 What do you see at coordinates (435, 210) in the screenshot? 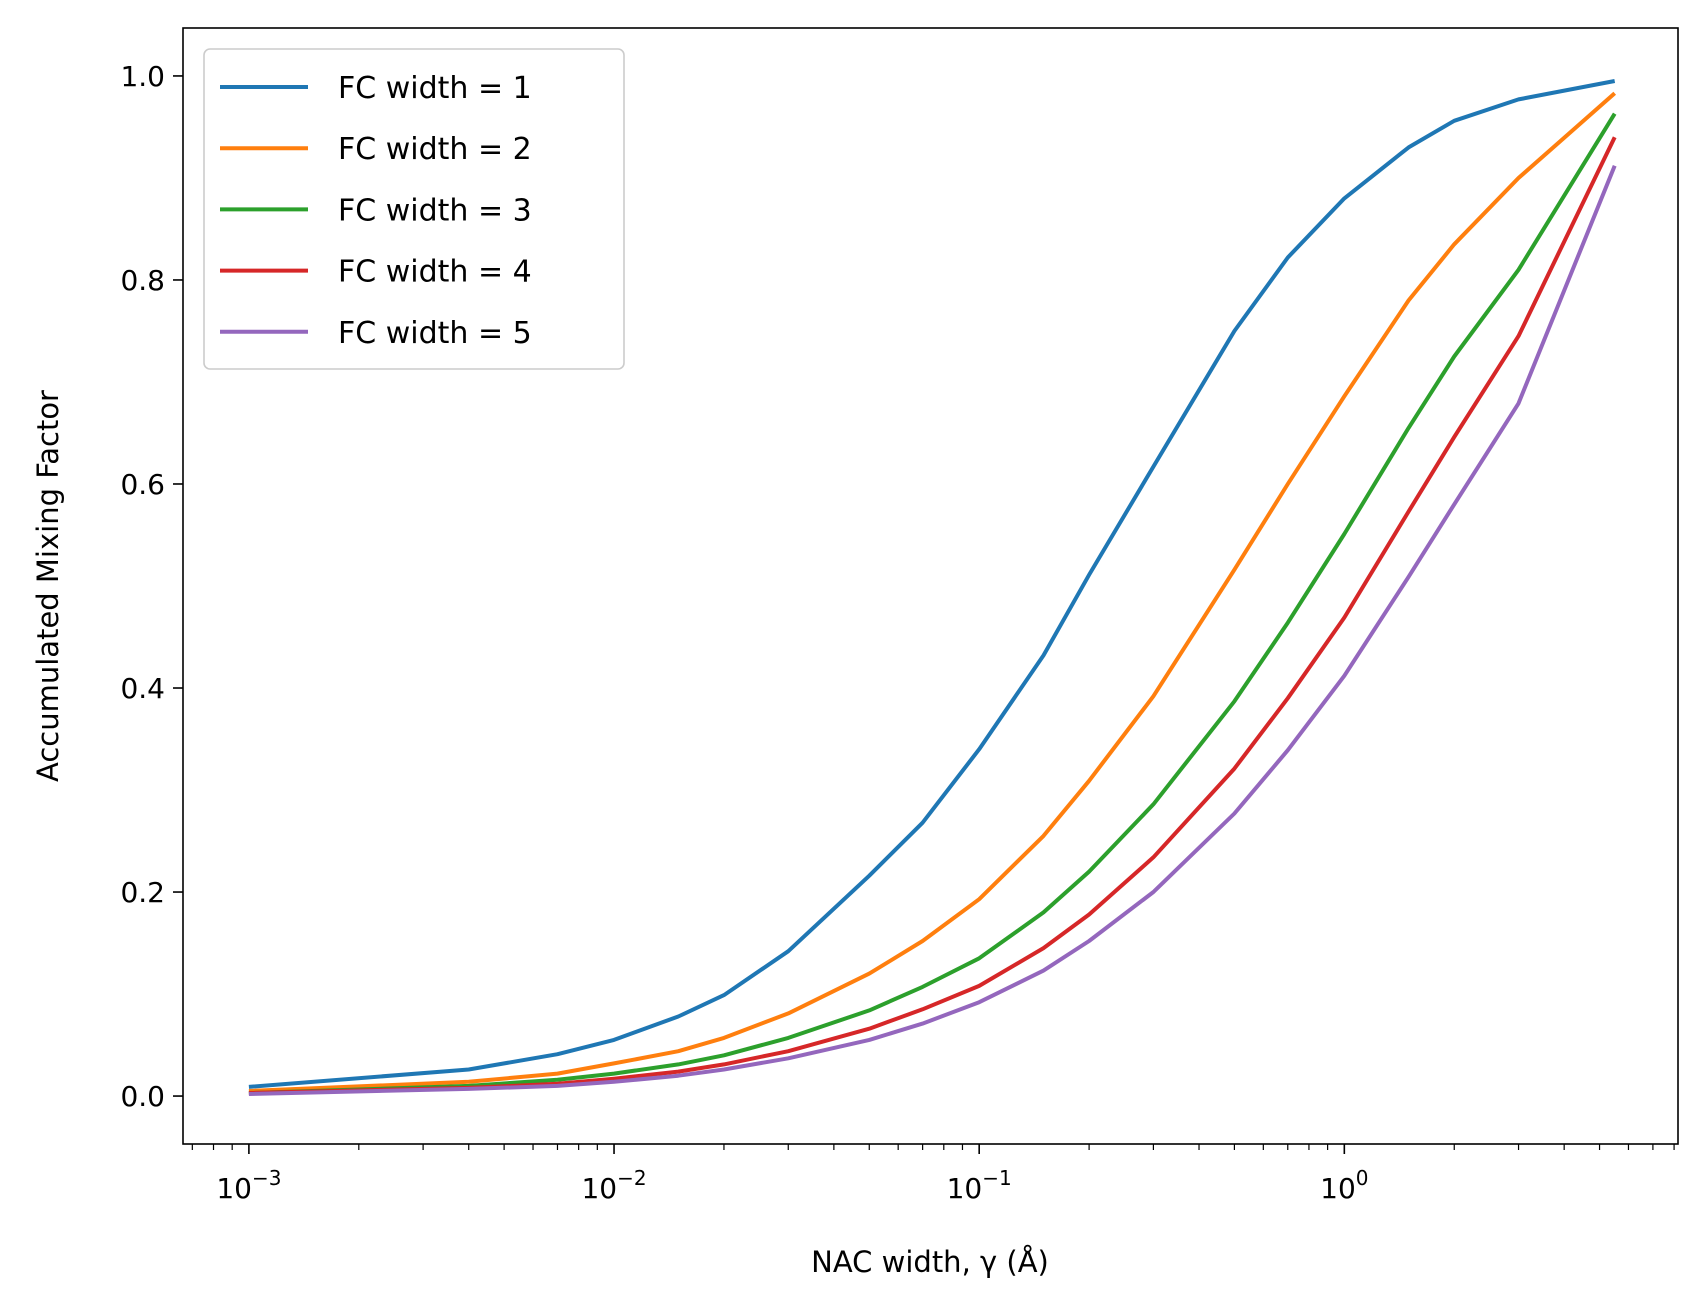
I see `legend-label-3: FC width = 3` at bounding box center [435, 210].